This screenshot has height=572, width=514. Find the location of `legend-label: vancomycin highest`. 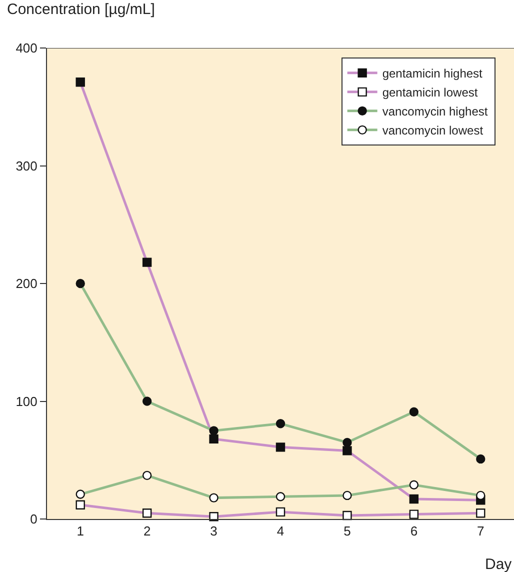

legend-label: vancomycin highest is located at coordinates (435, 111).